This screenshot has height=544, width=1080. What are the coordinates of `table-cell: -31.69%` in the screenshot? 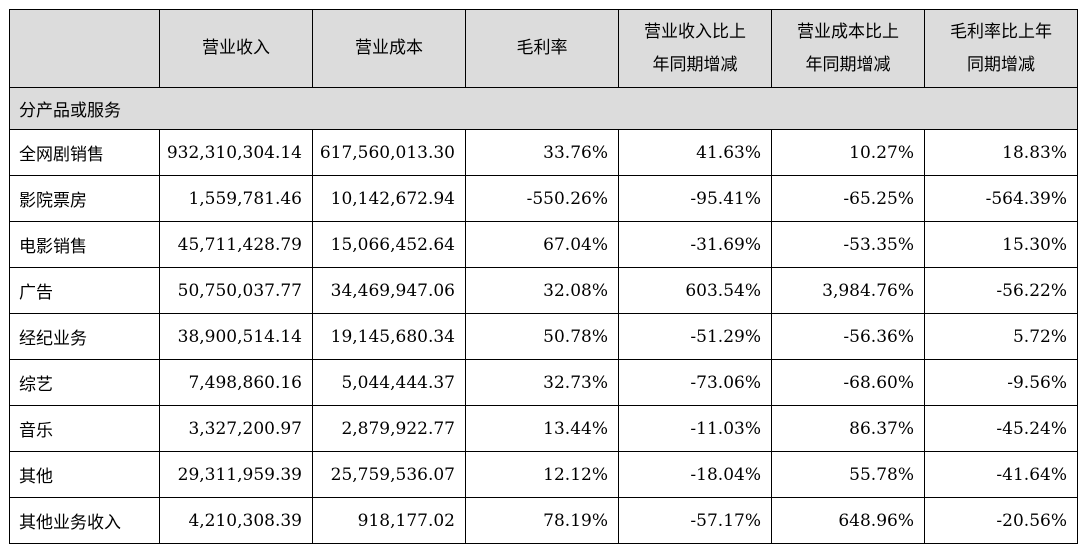 It's located at (695, 244).